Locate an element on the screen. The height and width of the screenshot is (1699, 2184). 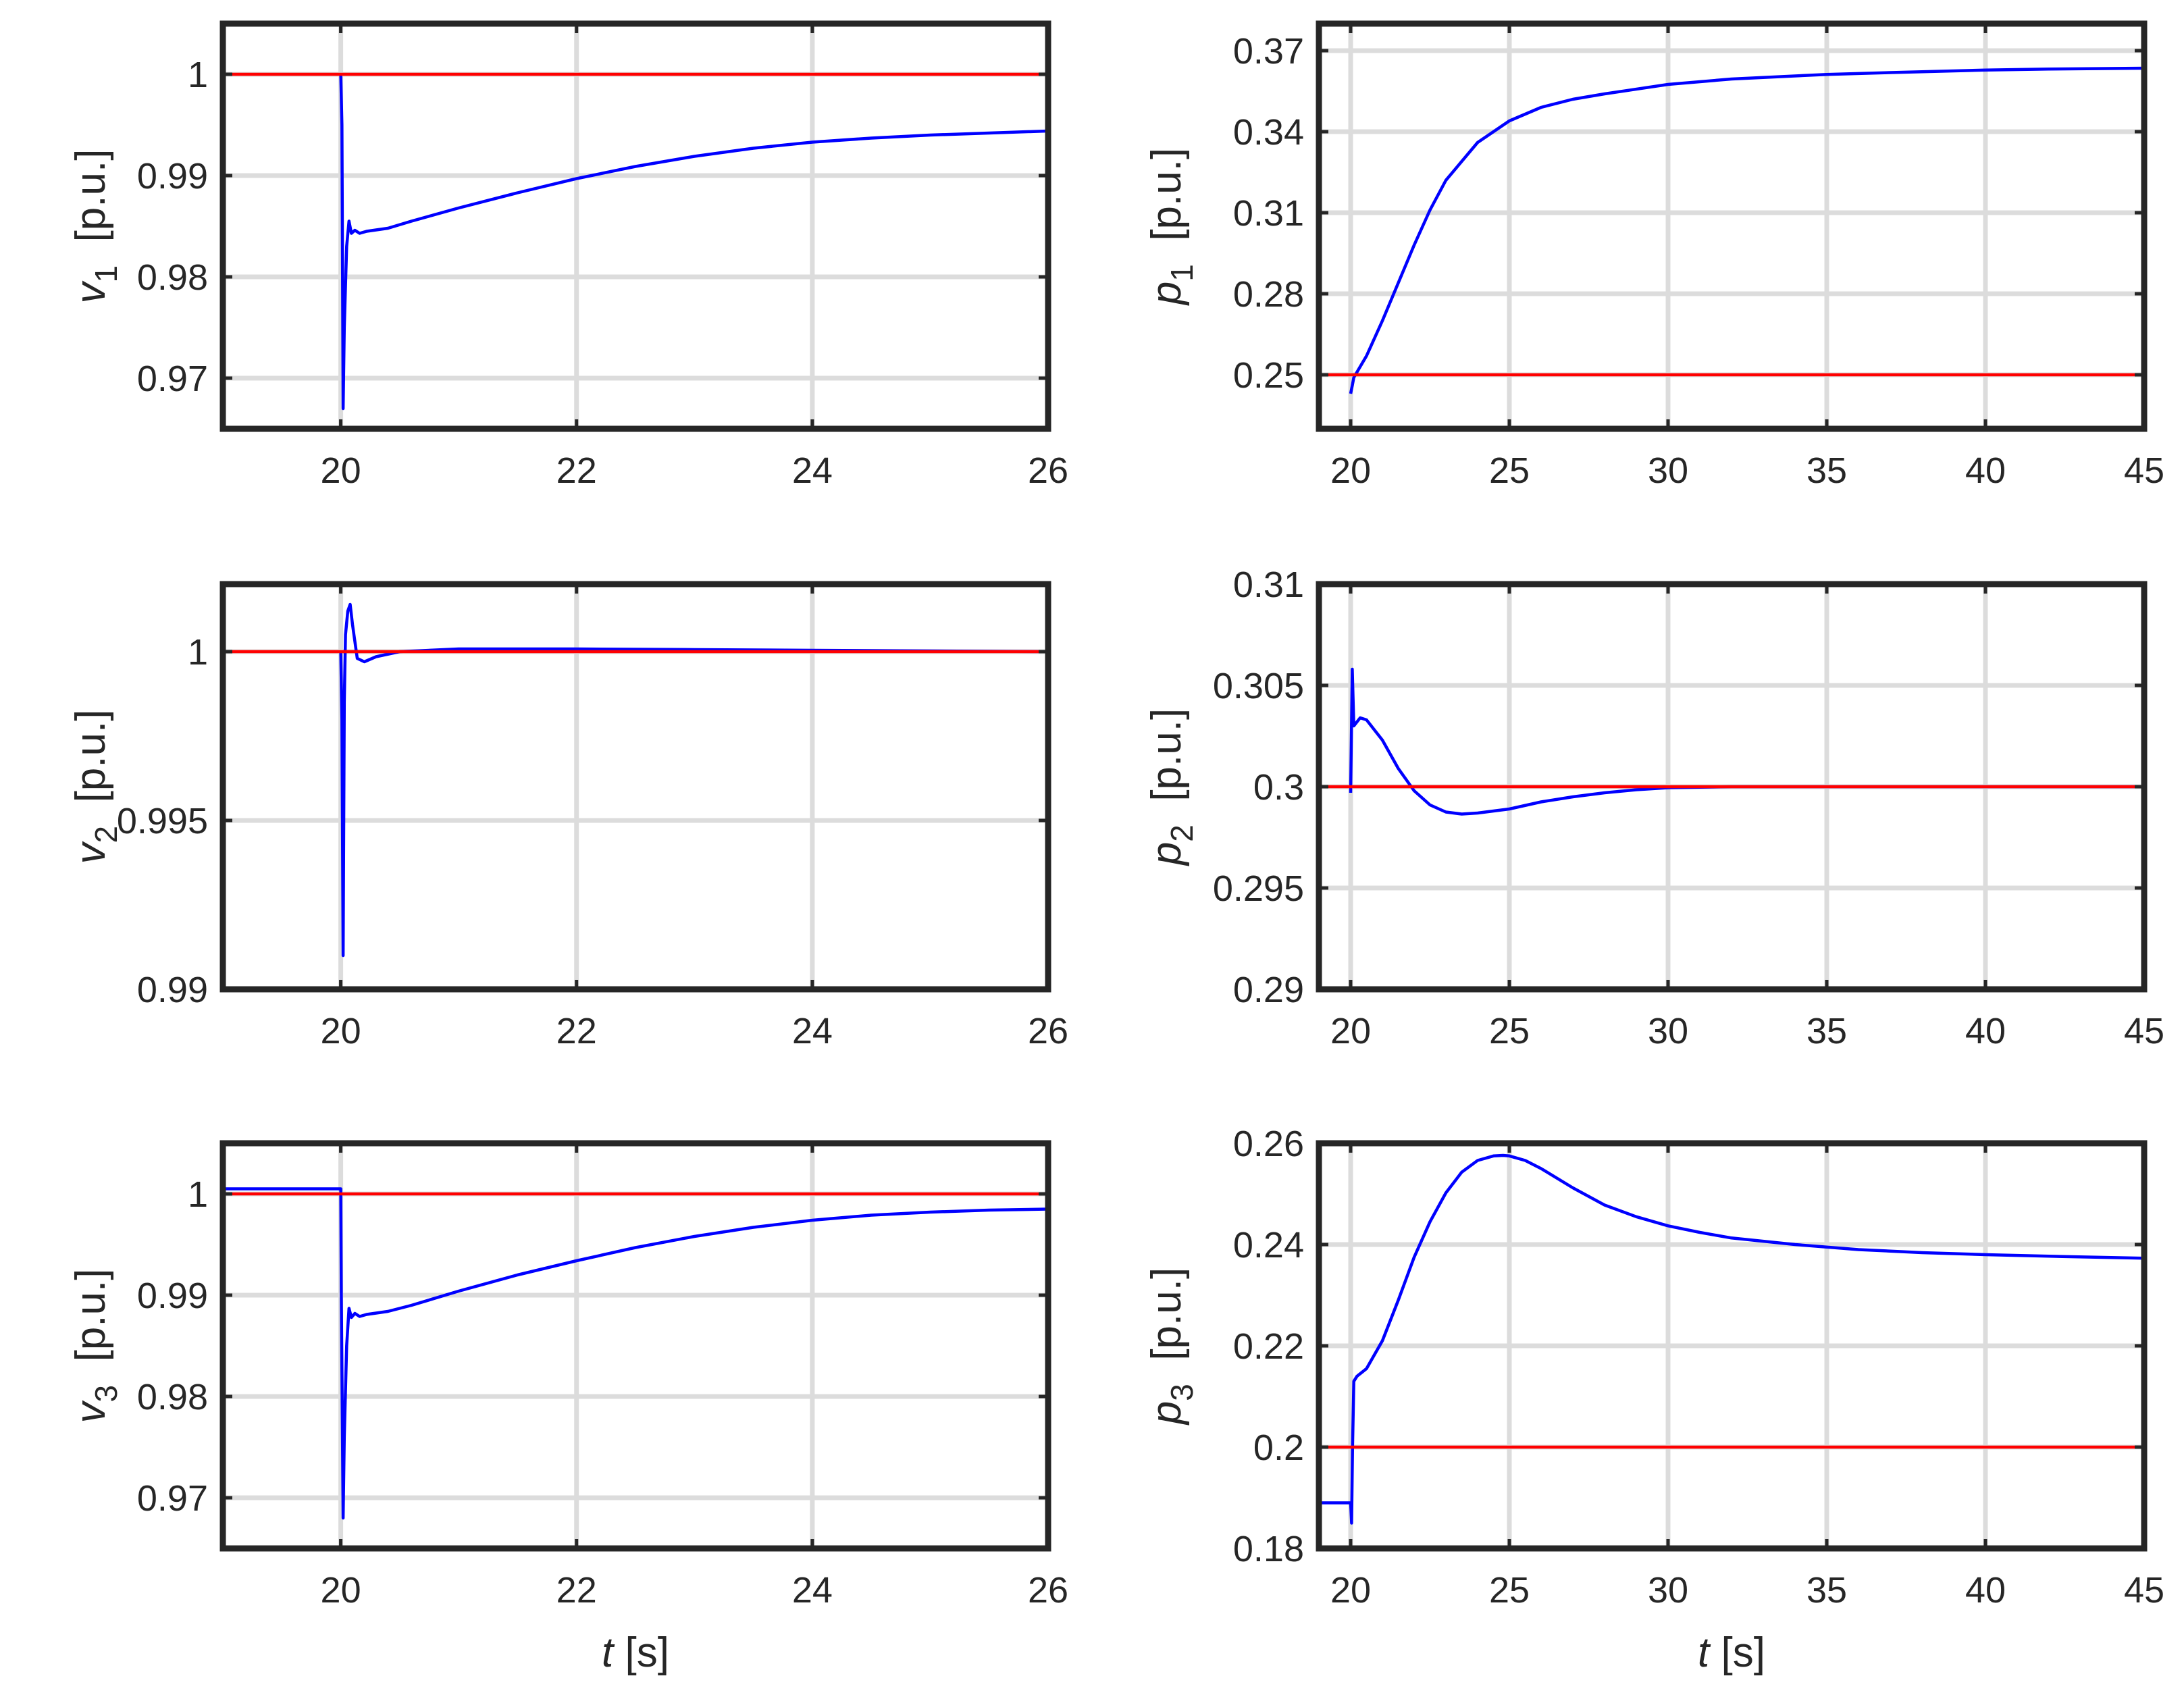
y-axis-title: p3 [p.u.] is located at coordinates (1171, 1346).